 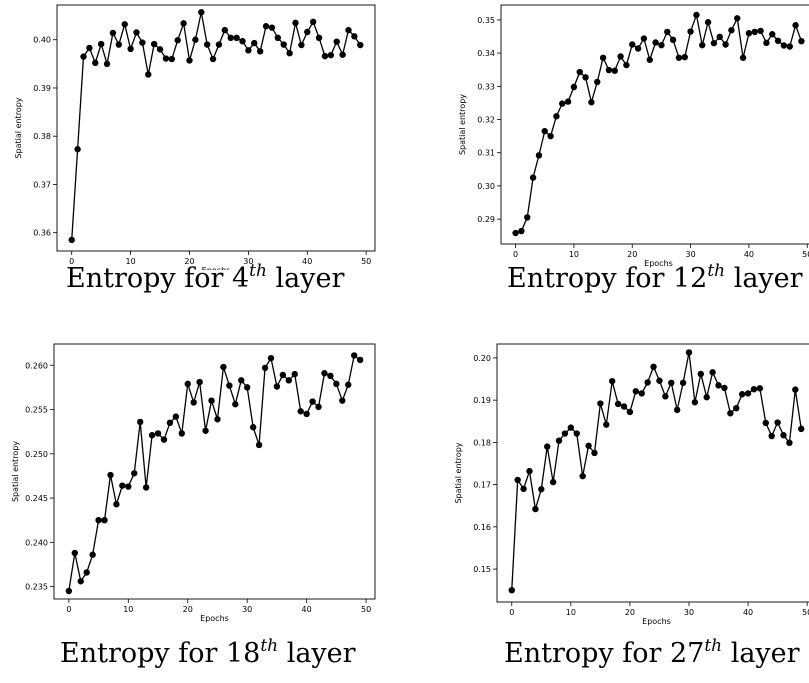 I want to click on y-tick-label: 0.235, so click(x=36, y=587).